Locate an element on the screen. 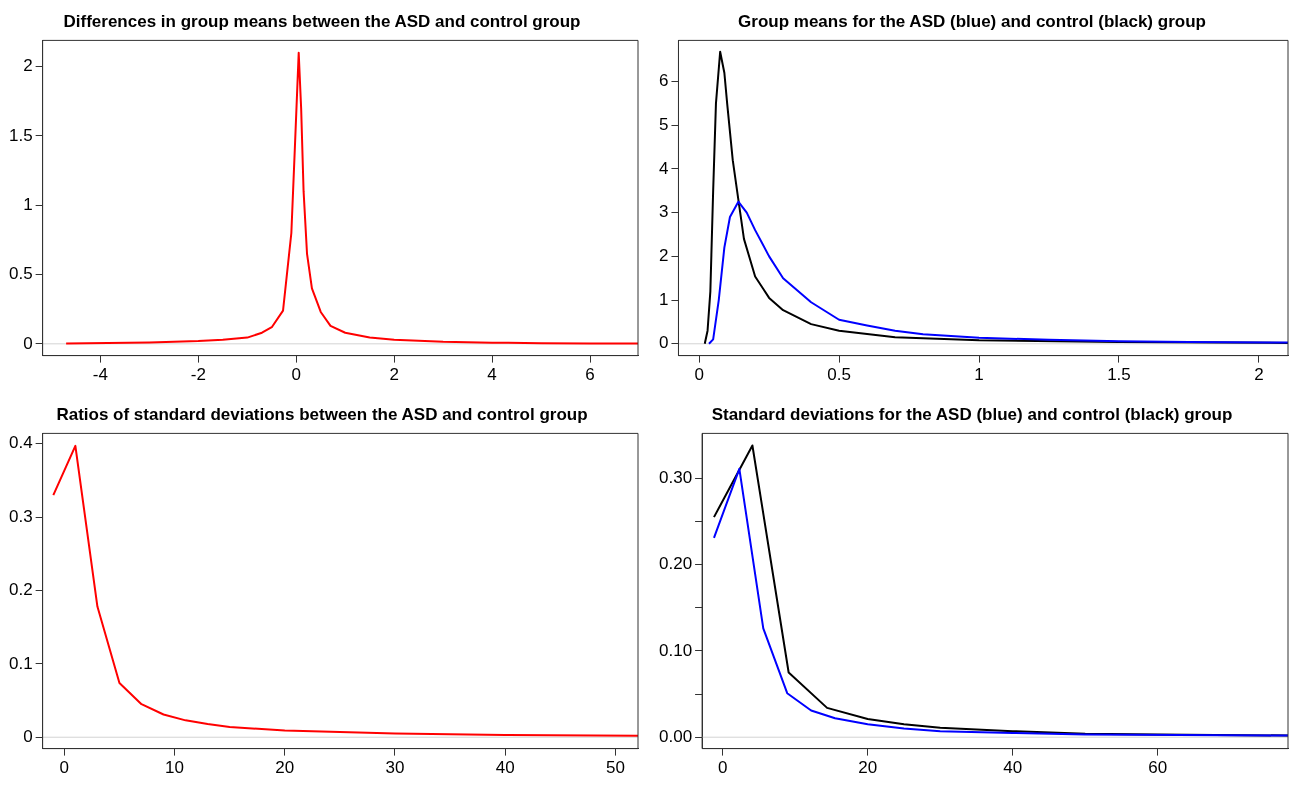 The height and width of the screenshot is (787, 1301). y-tick-label: 0.1 is located at coordinates (20, 663).